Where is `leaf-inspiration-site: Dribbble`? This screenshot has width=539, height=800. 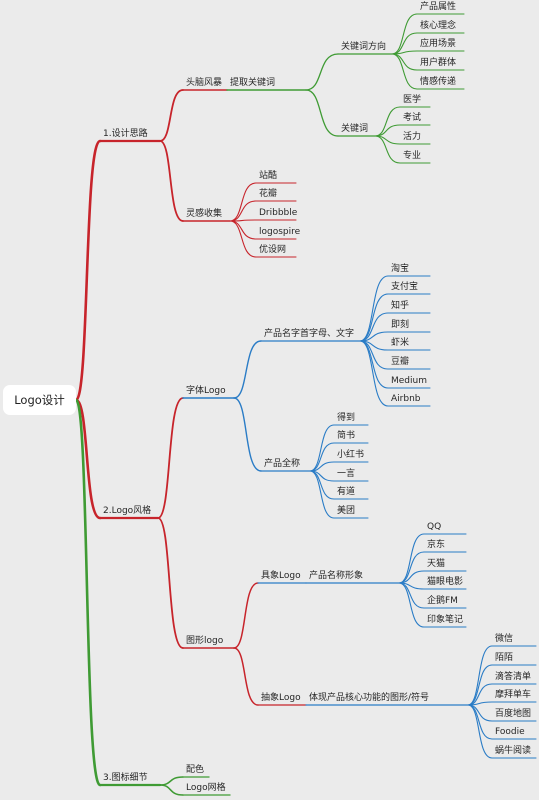 leaf-inspiration-site: Dribbble is located at coordinates (278, 213).